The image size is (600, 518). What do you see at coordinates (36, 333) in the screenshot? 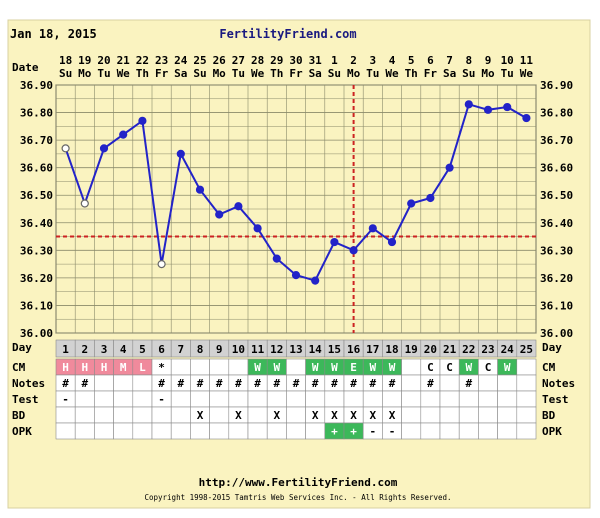
I see `y-tick-label-left: 36.00` at bounding box center [36, 333].